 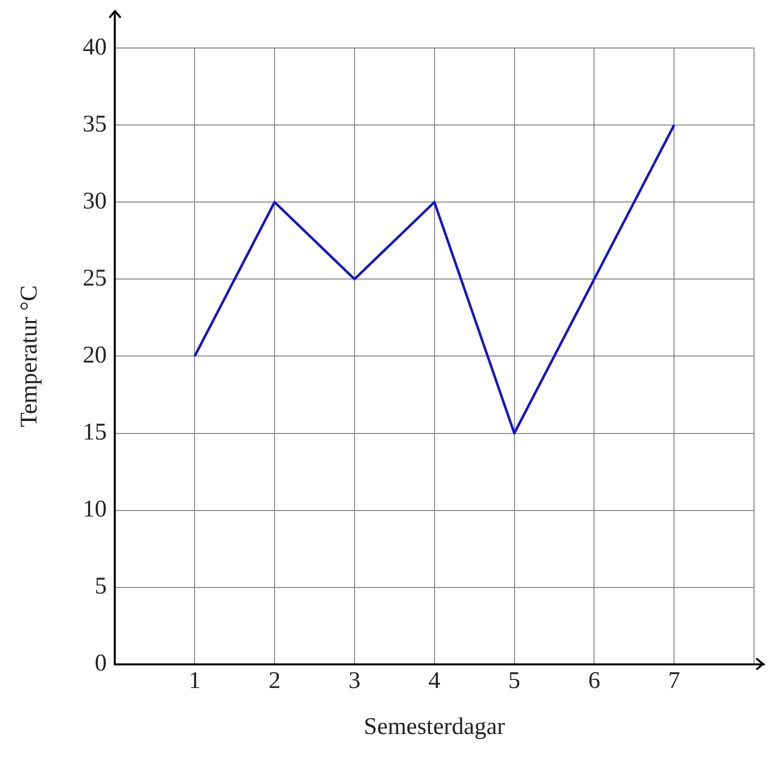 What do you see at coordinates (354, 681) in the screenshot?
I see `x-tick-label: 3` at bounding box center [354, 681].